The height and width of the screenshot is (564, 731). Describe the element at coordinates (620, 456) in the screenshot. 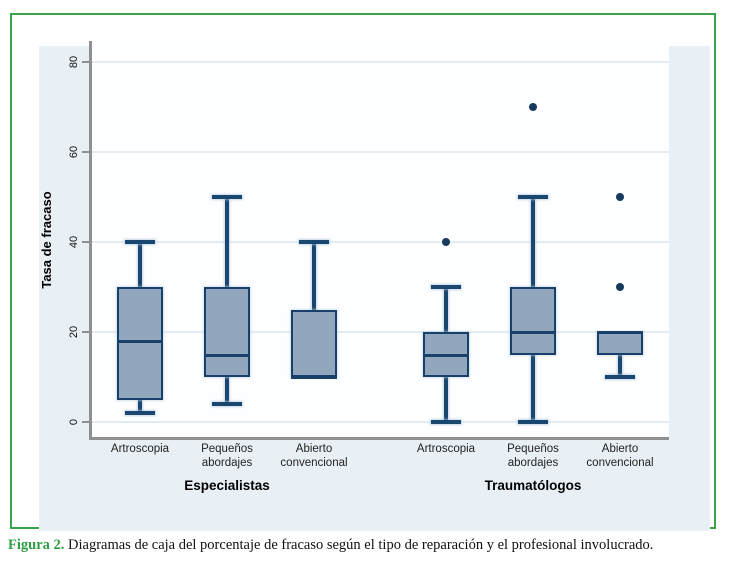

I see `x-label-trau-abierto: Abierto convencional` at that location.